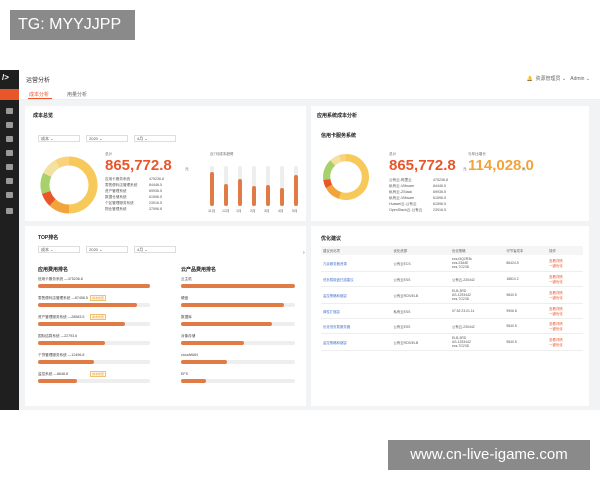 The height and width of the screenshot is (480, 600). I want to click on legend-item: Huawei云-公有云 61596.5, so click(417, 204).